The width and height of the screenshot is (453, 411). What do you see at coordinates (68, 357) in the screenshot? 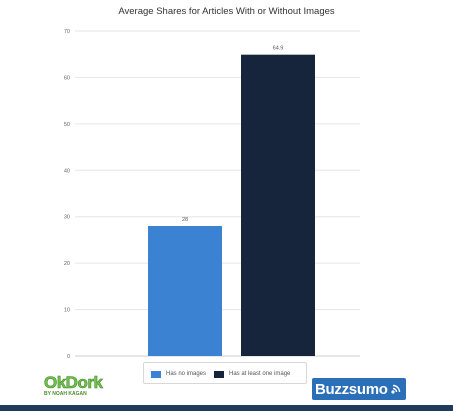
I see `y-tick-label: 0` at bounding box center [68, 357].